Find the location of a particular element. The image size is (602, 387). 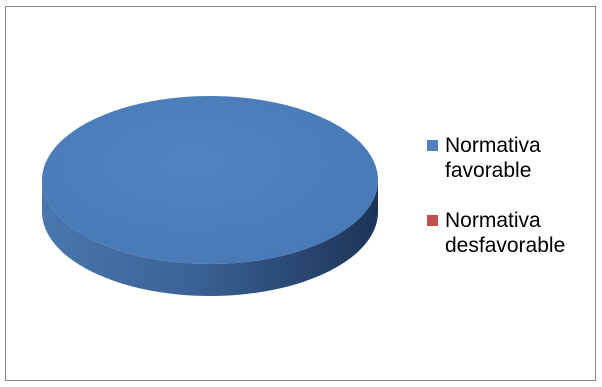

legend-item-desfavorable: Normativa desfavorable is located at coordinates (507, 233).